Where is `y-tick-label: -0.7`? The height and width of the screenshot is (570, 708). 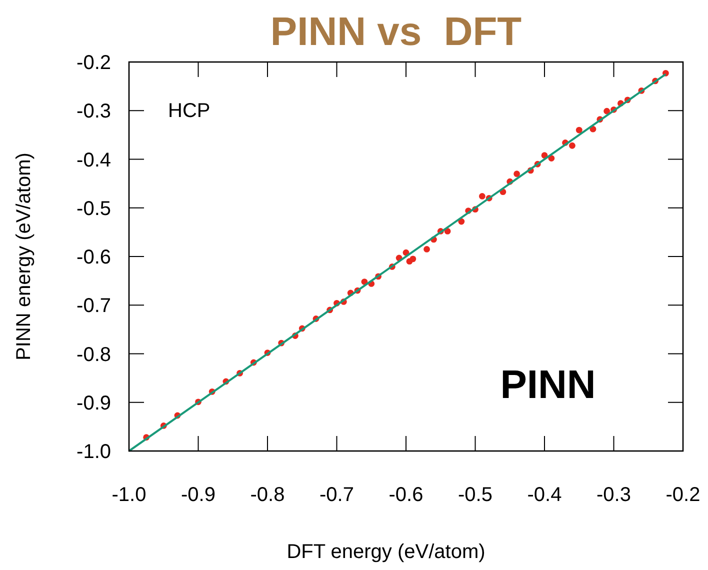 y-tick-label: -0.7 is located at coordinates (93, 306).